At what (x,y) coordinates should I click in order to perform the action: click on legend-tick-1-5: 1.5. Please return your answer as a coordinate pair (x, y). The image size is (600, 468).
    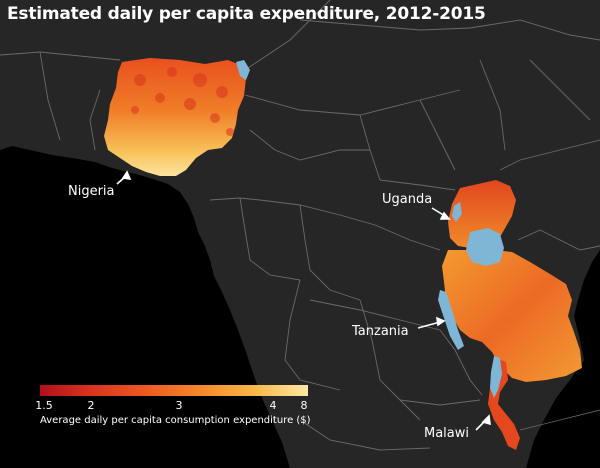
    Looking at the image, I should click on (44, 405).